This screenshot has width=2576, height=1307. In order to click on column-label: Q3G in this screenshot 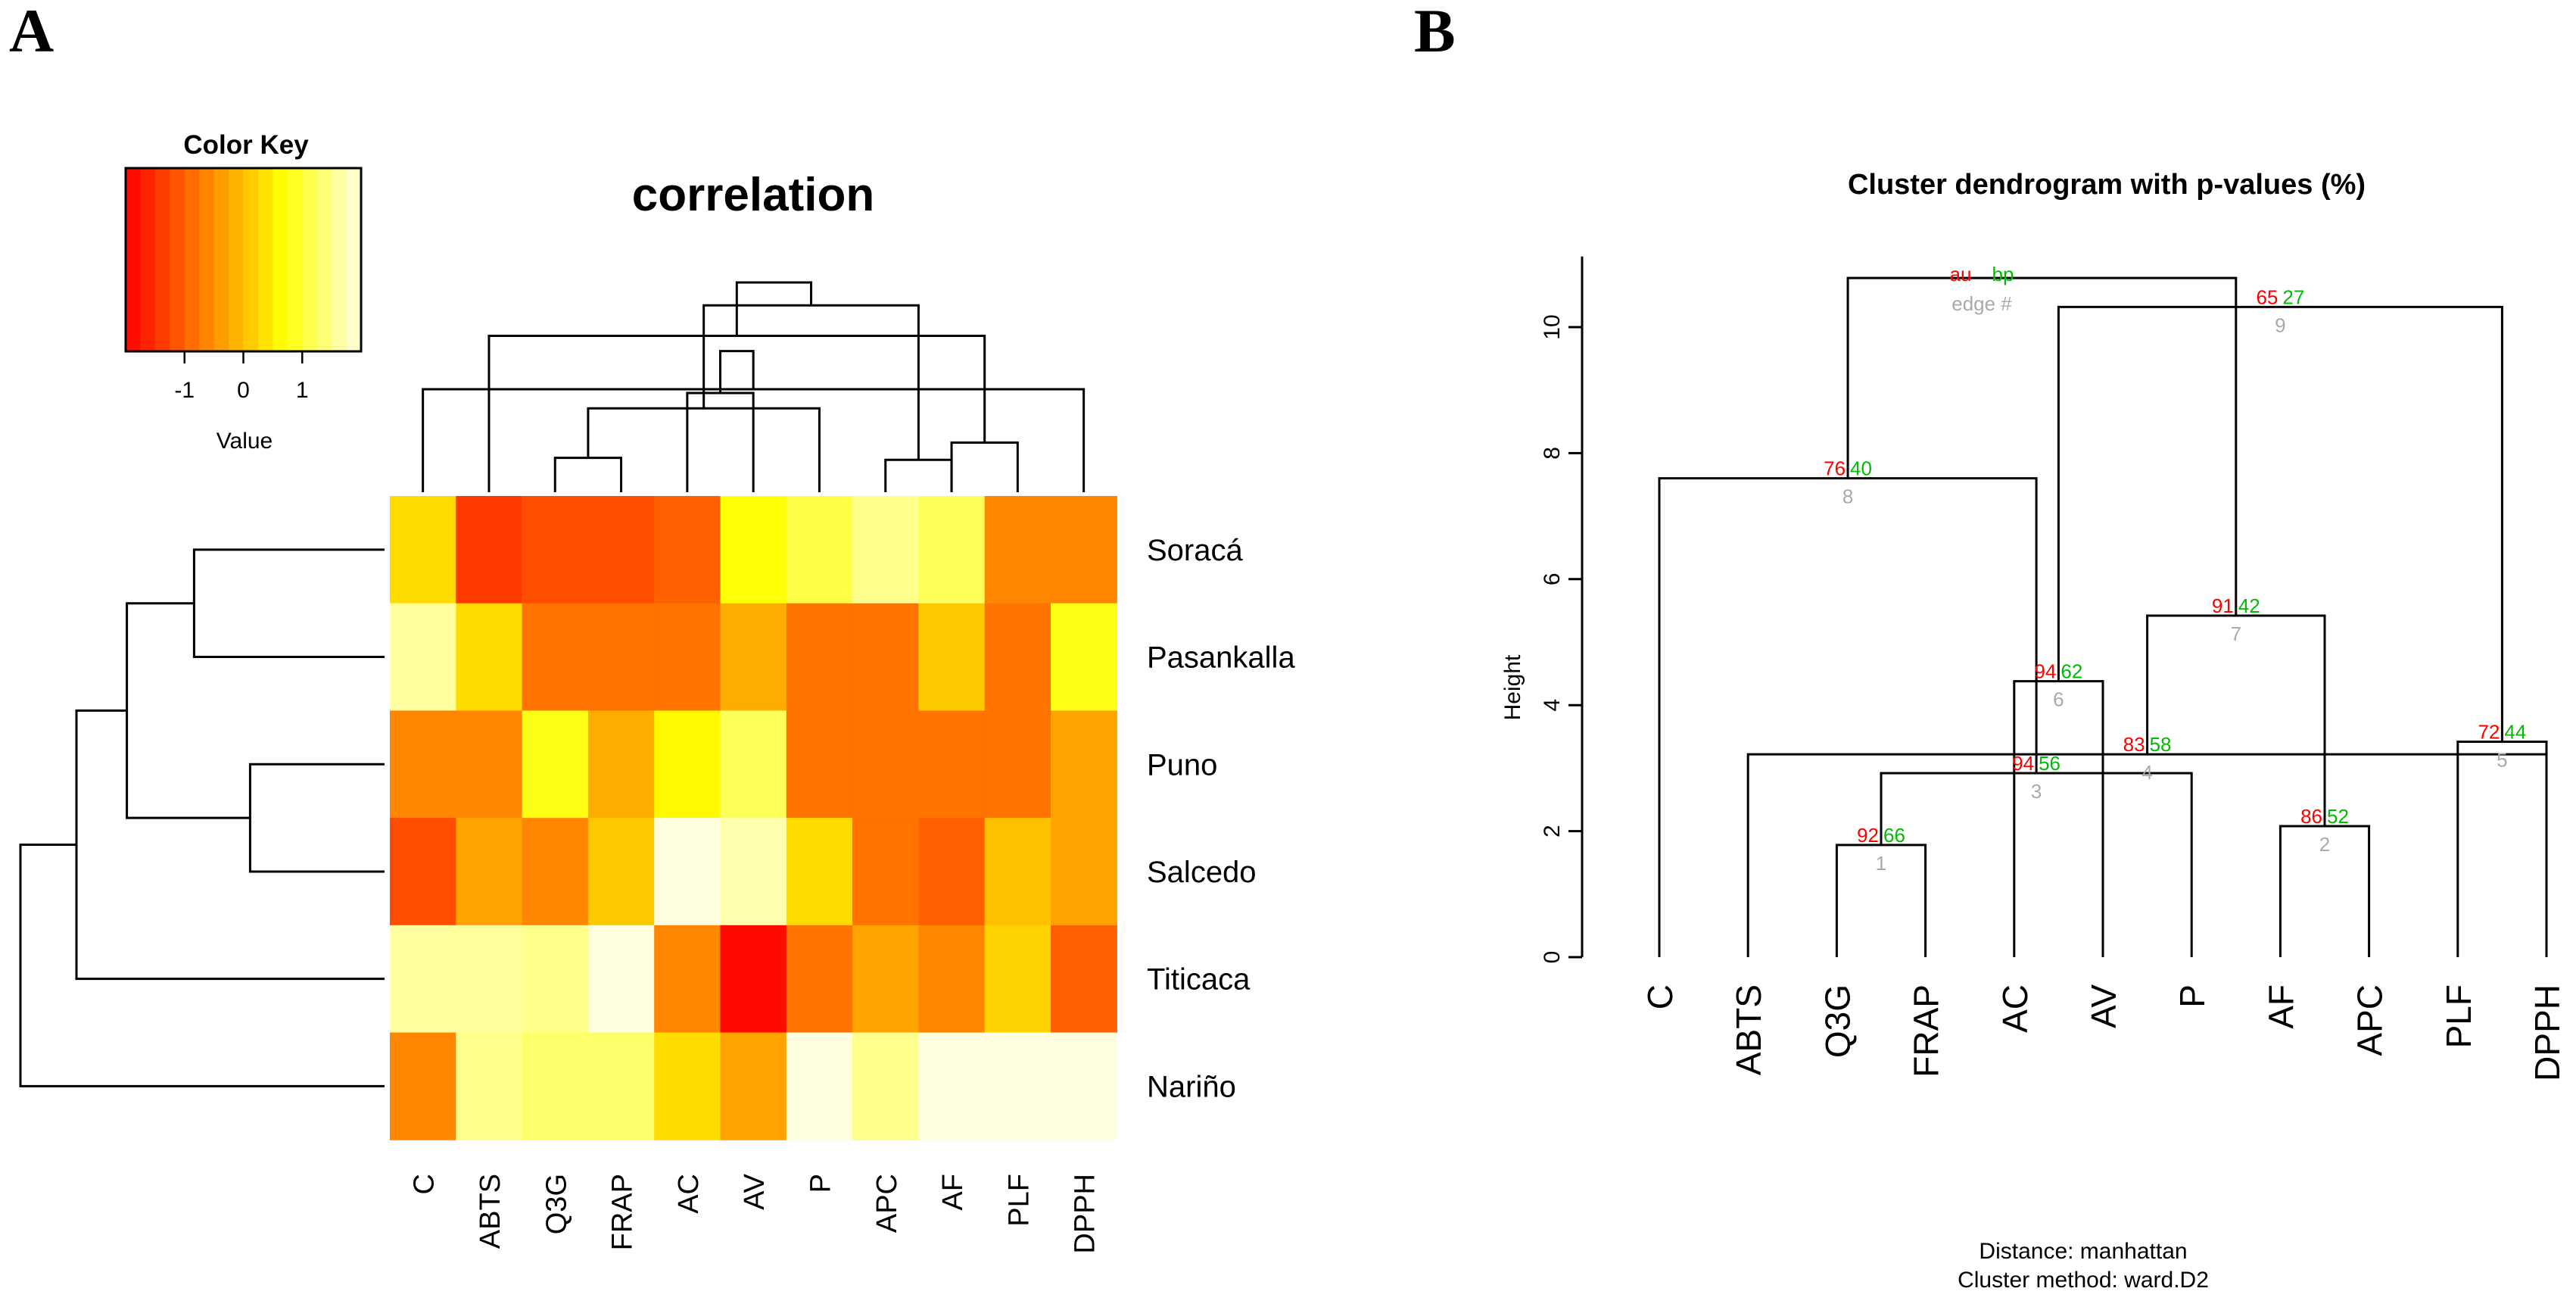, I will do `click(556, 1204)`.